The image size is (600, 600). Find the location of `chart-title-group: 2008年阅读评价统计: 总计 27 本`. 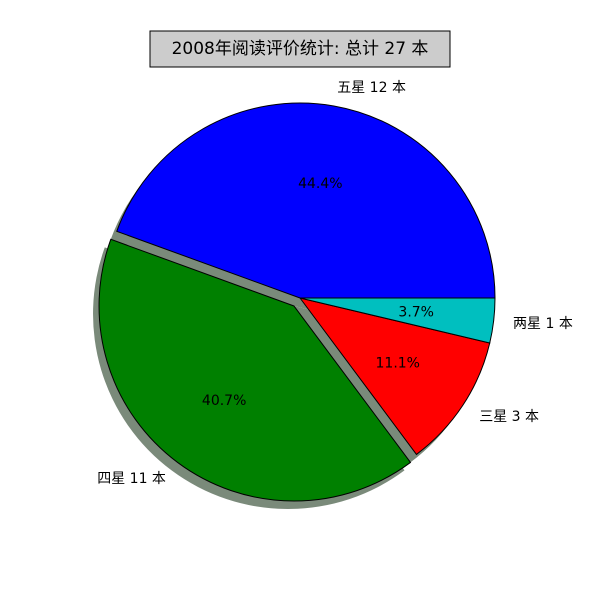

chart-title-group: 2008年阅读评价统计: 总计 27 本 is located at coordinates (300, 49).